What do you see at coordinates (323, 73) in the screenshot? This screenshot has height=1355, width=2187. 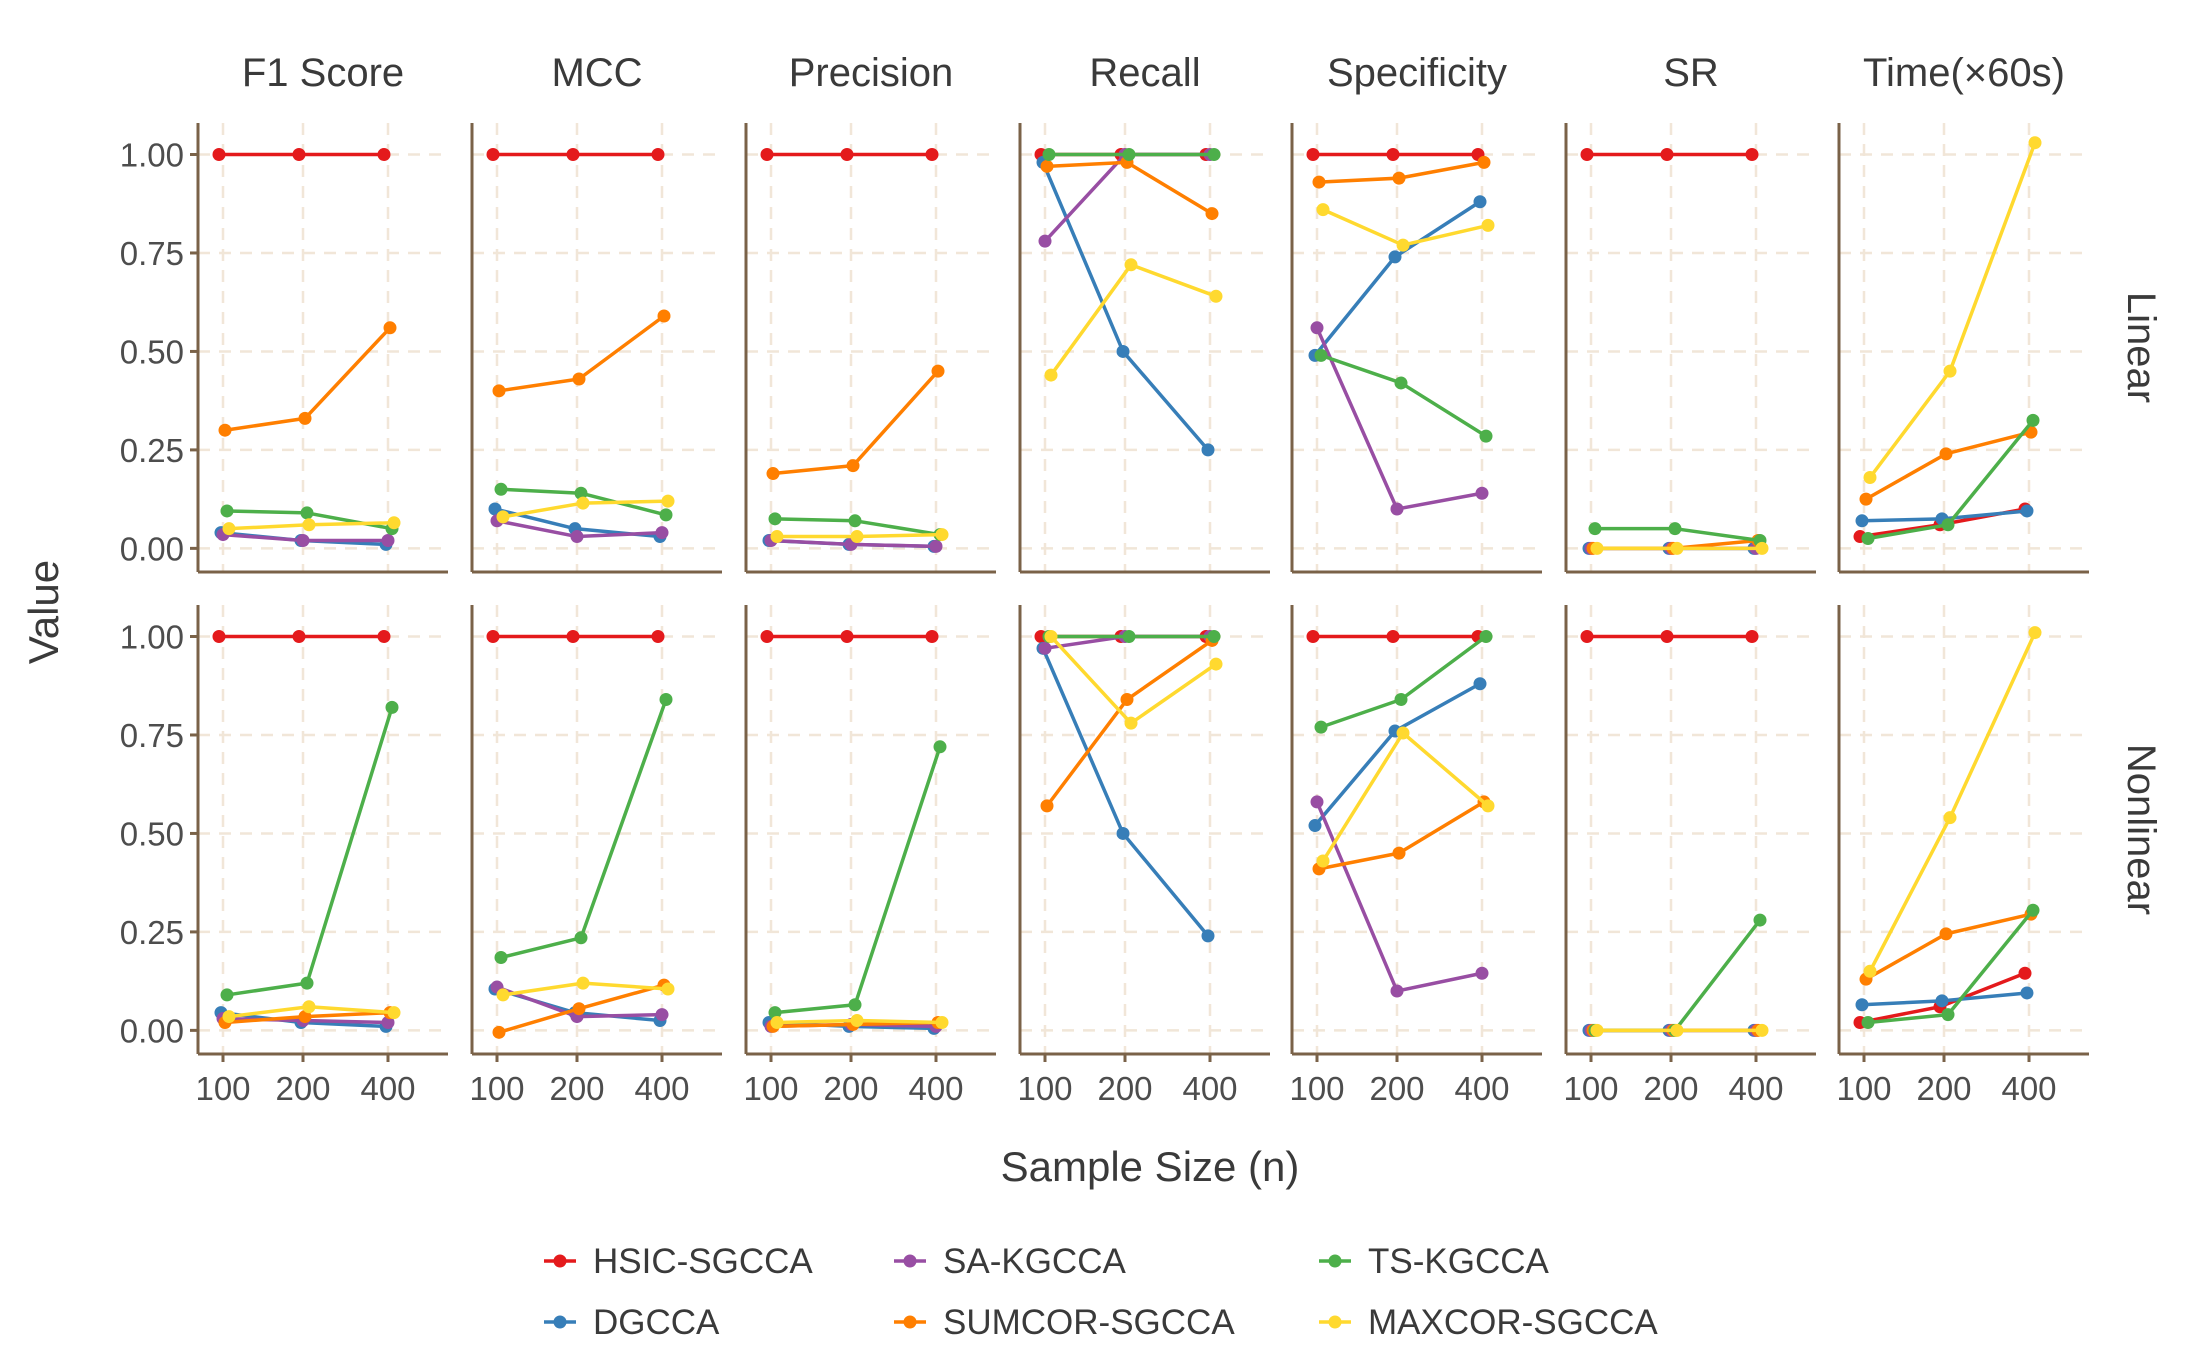 I see `facet-label-f1-score: F1 Score` at bounding box center [323, 73].